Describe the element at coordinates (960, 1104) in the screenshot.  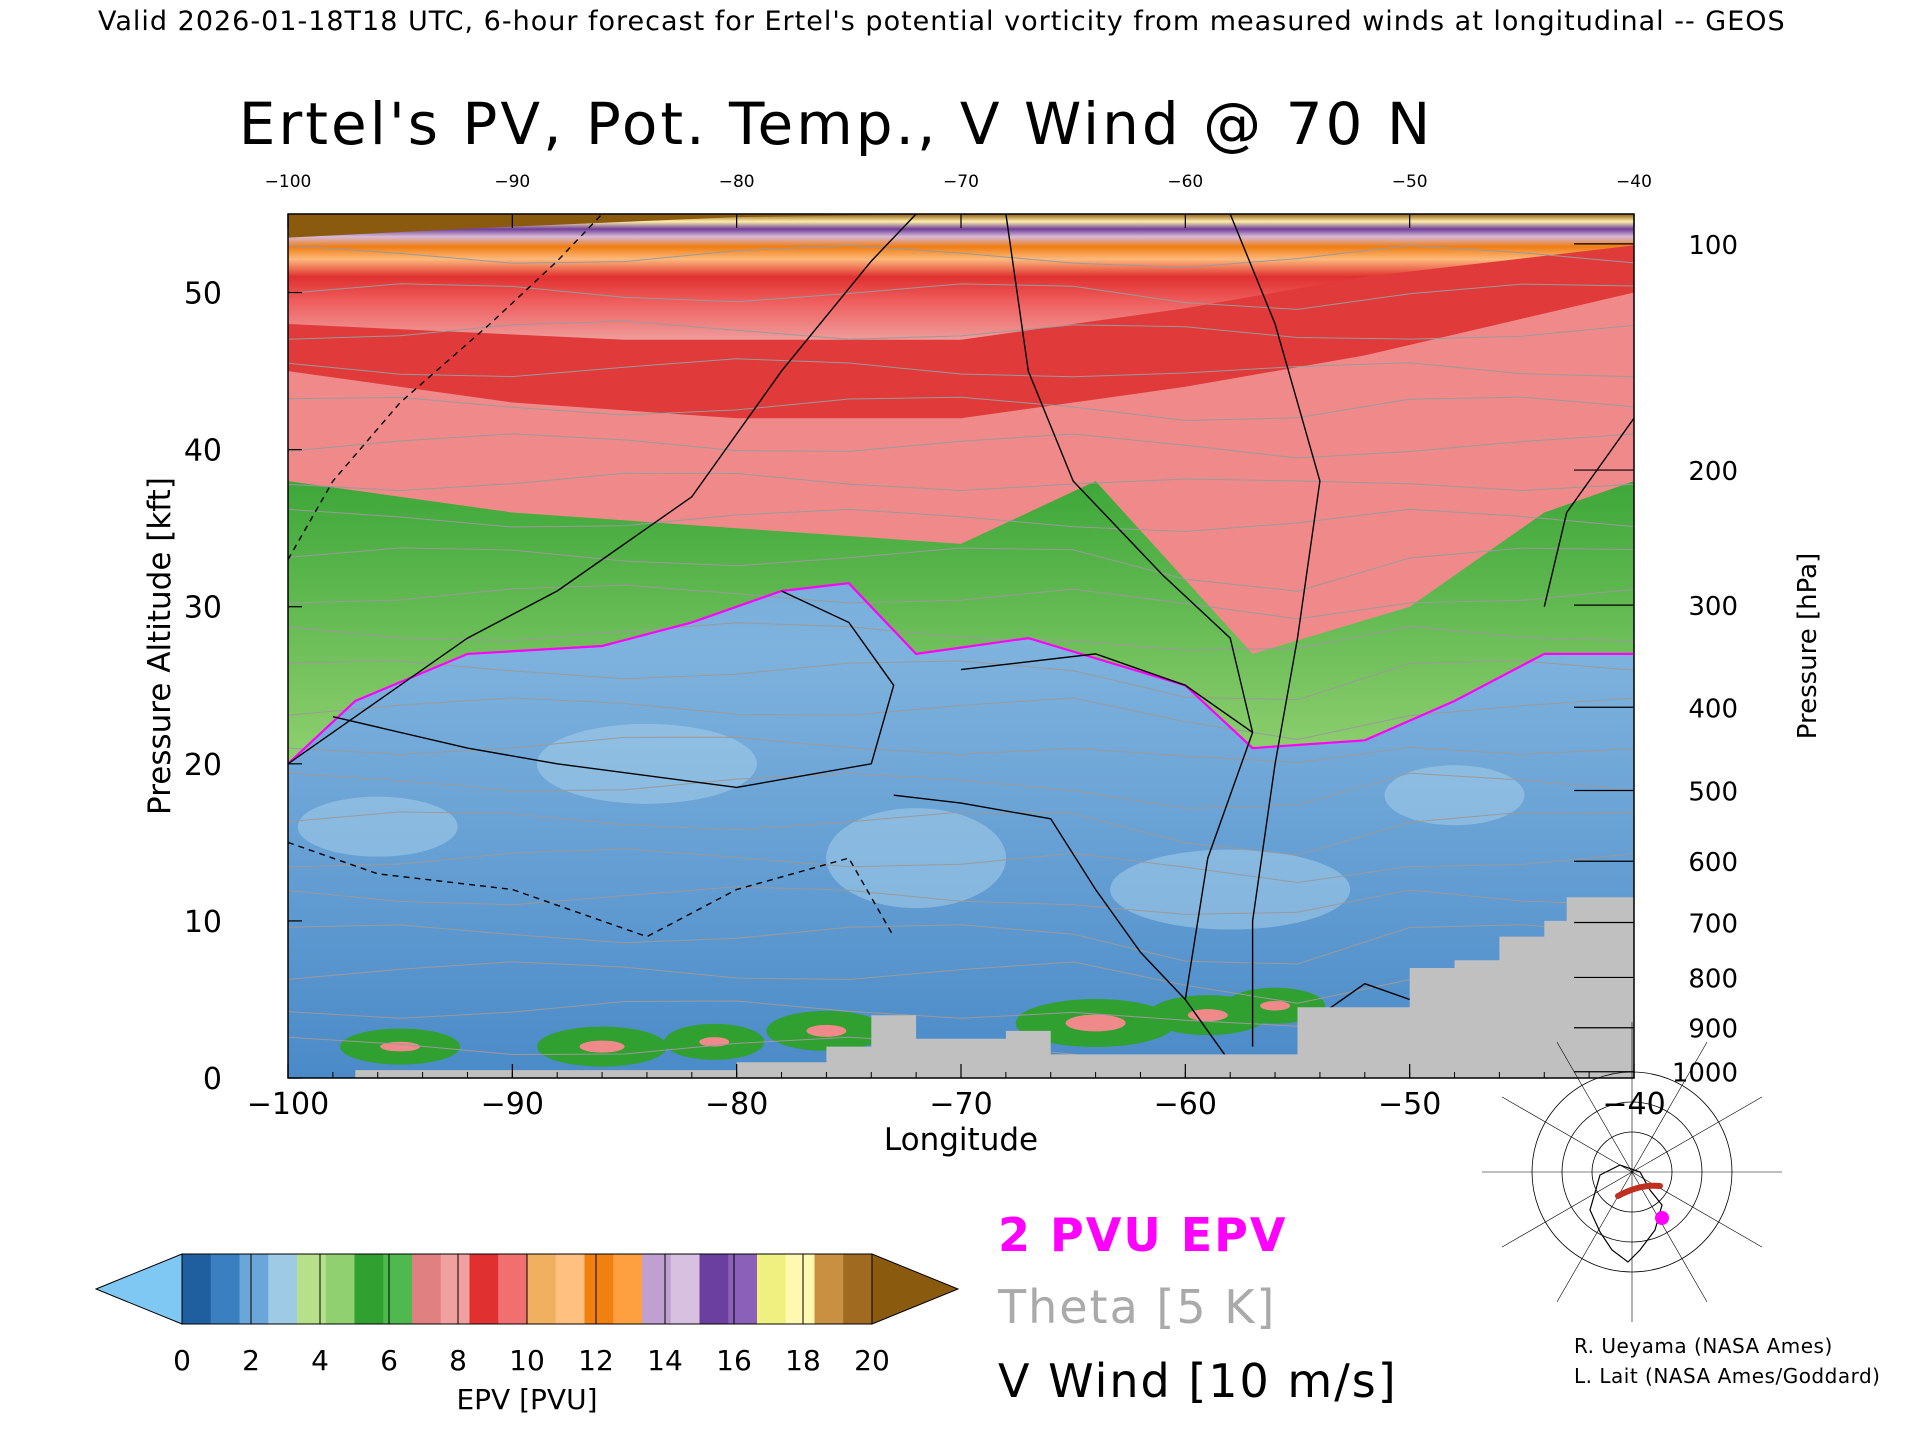
I see `x-tick-label: −70` at that location.